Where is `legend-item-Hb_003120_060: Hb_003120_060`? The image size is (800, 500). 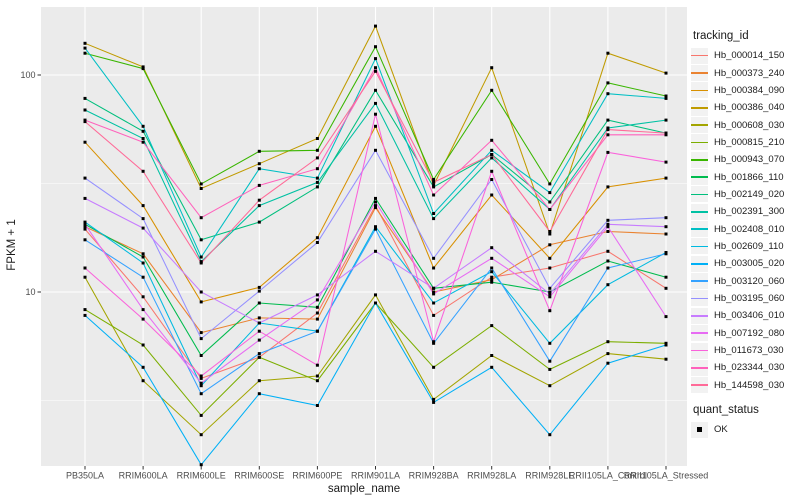
legend-item-Hb_003120_060: Hb_003120_060 is located at coordinates (745, 281).